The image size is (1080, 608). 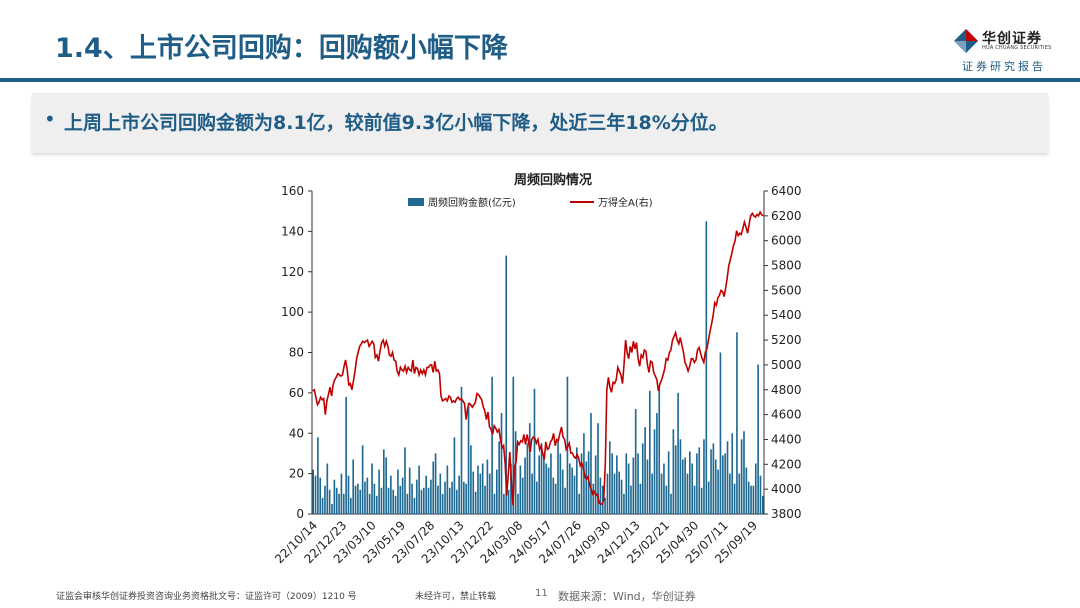 I want to click on summary-text: 上周上市公司回购金额为8.1亿，较前值9.3亿小幅下降，处近三年18%分位。, so click(x=396, y=123).